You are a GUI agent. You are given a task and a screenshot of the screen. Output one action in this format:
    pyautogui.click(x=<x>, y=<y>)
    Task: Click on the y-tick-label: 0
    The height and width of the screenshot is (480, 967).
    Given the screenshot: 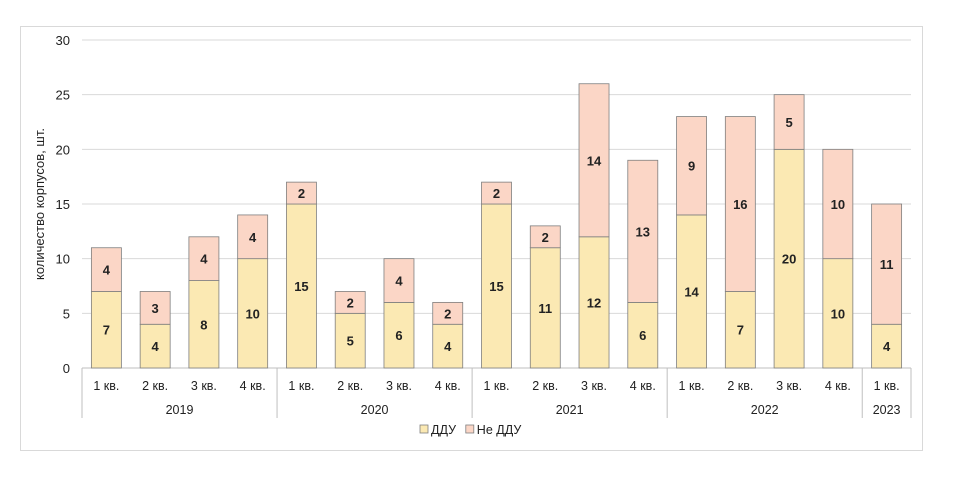 What is the action you would take?
    pyautogui.click(x=66, y=368)
    